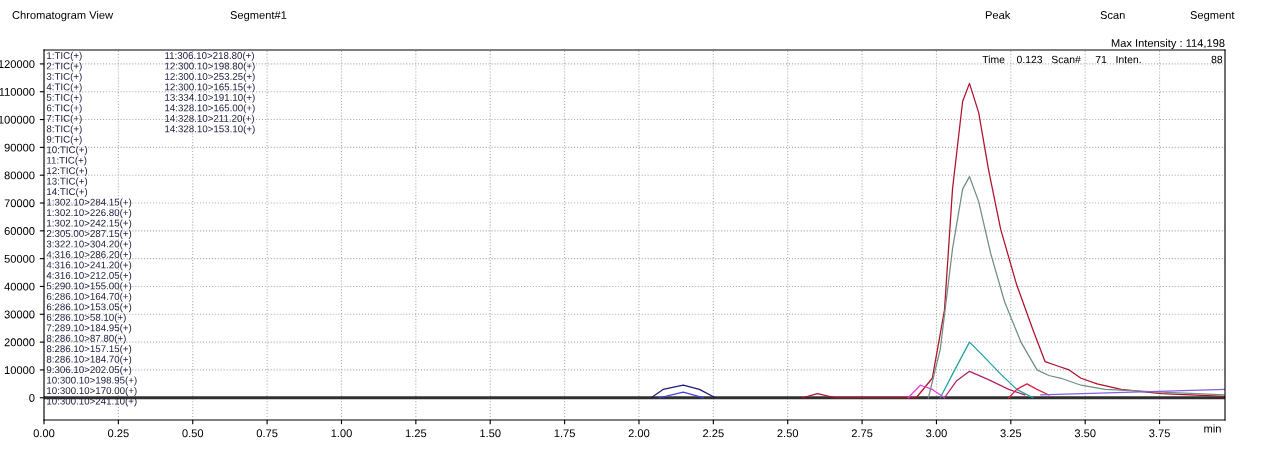 This screenshot has width=1261, height=453. What do you see at coordinates (19, 342) in the screenshot?
I see `y-tick-label: 20000` at bounding box center [19, 342].